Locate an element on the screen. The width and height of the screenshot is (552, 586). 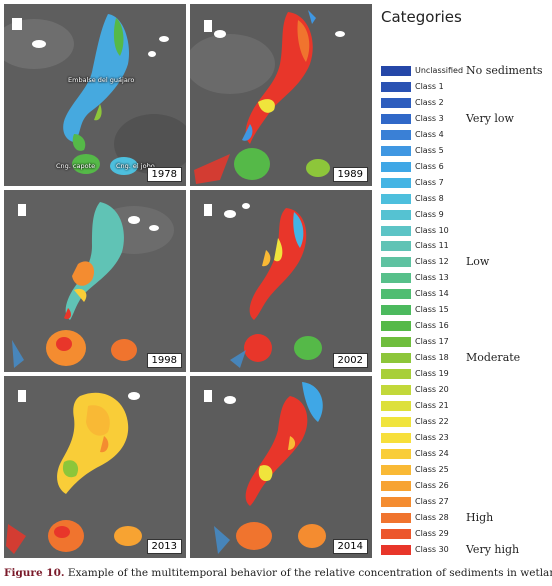
legend-class-label: Class 6 is located at coordinates (429, 166).